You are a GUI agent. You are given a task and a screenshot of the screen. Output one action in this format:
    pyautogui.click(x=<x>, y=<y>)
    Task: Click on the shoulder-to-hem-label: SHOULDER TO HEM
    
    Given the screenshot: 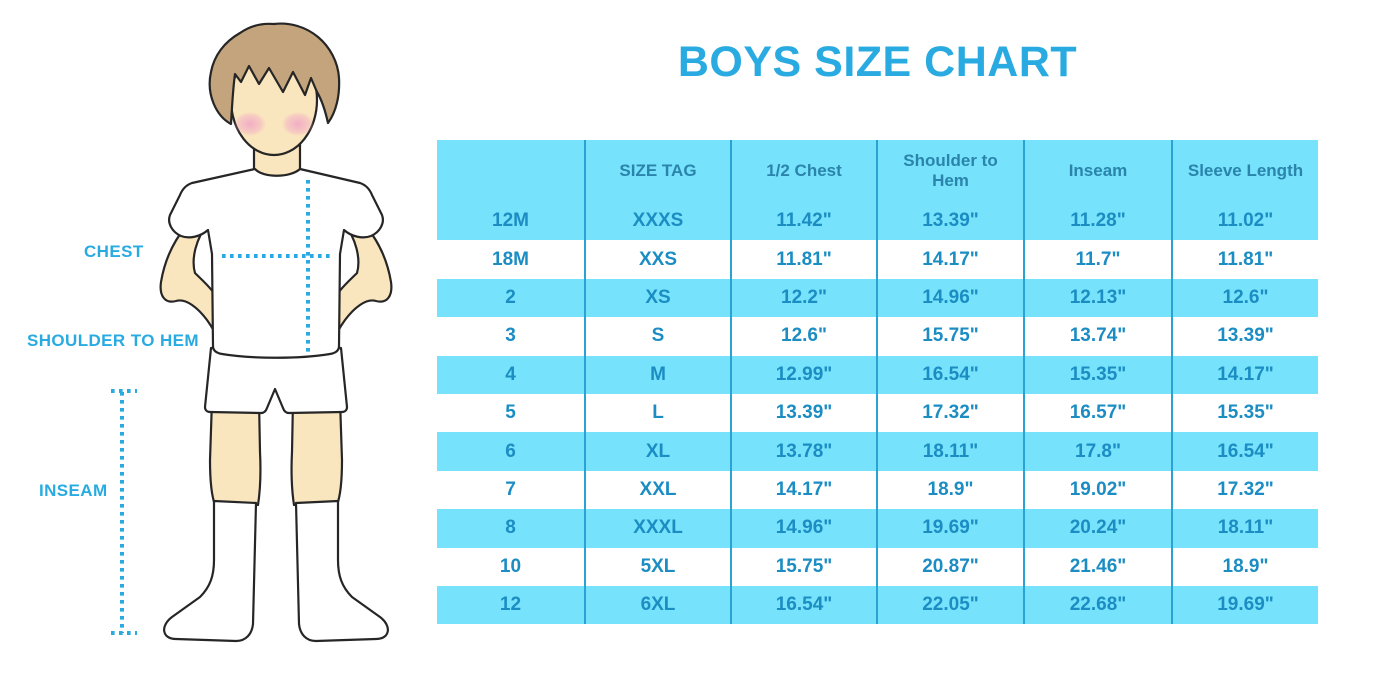 What is the action you would take?
    pyautogui.click(x=113, y=340)
    